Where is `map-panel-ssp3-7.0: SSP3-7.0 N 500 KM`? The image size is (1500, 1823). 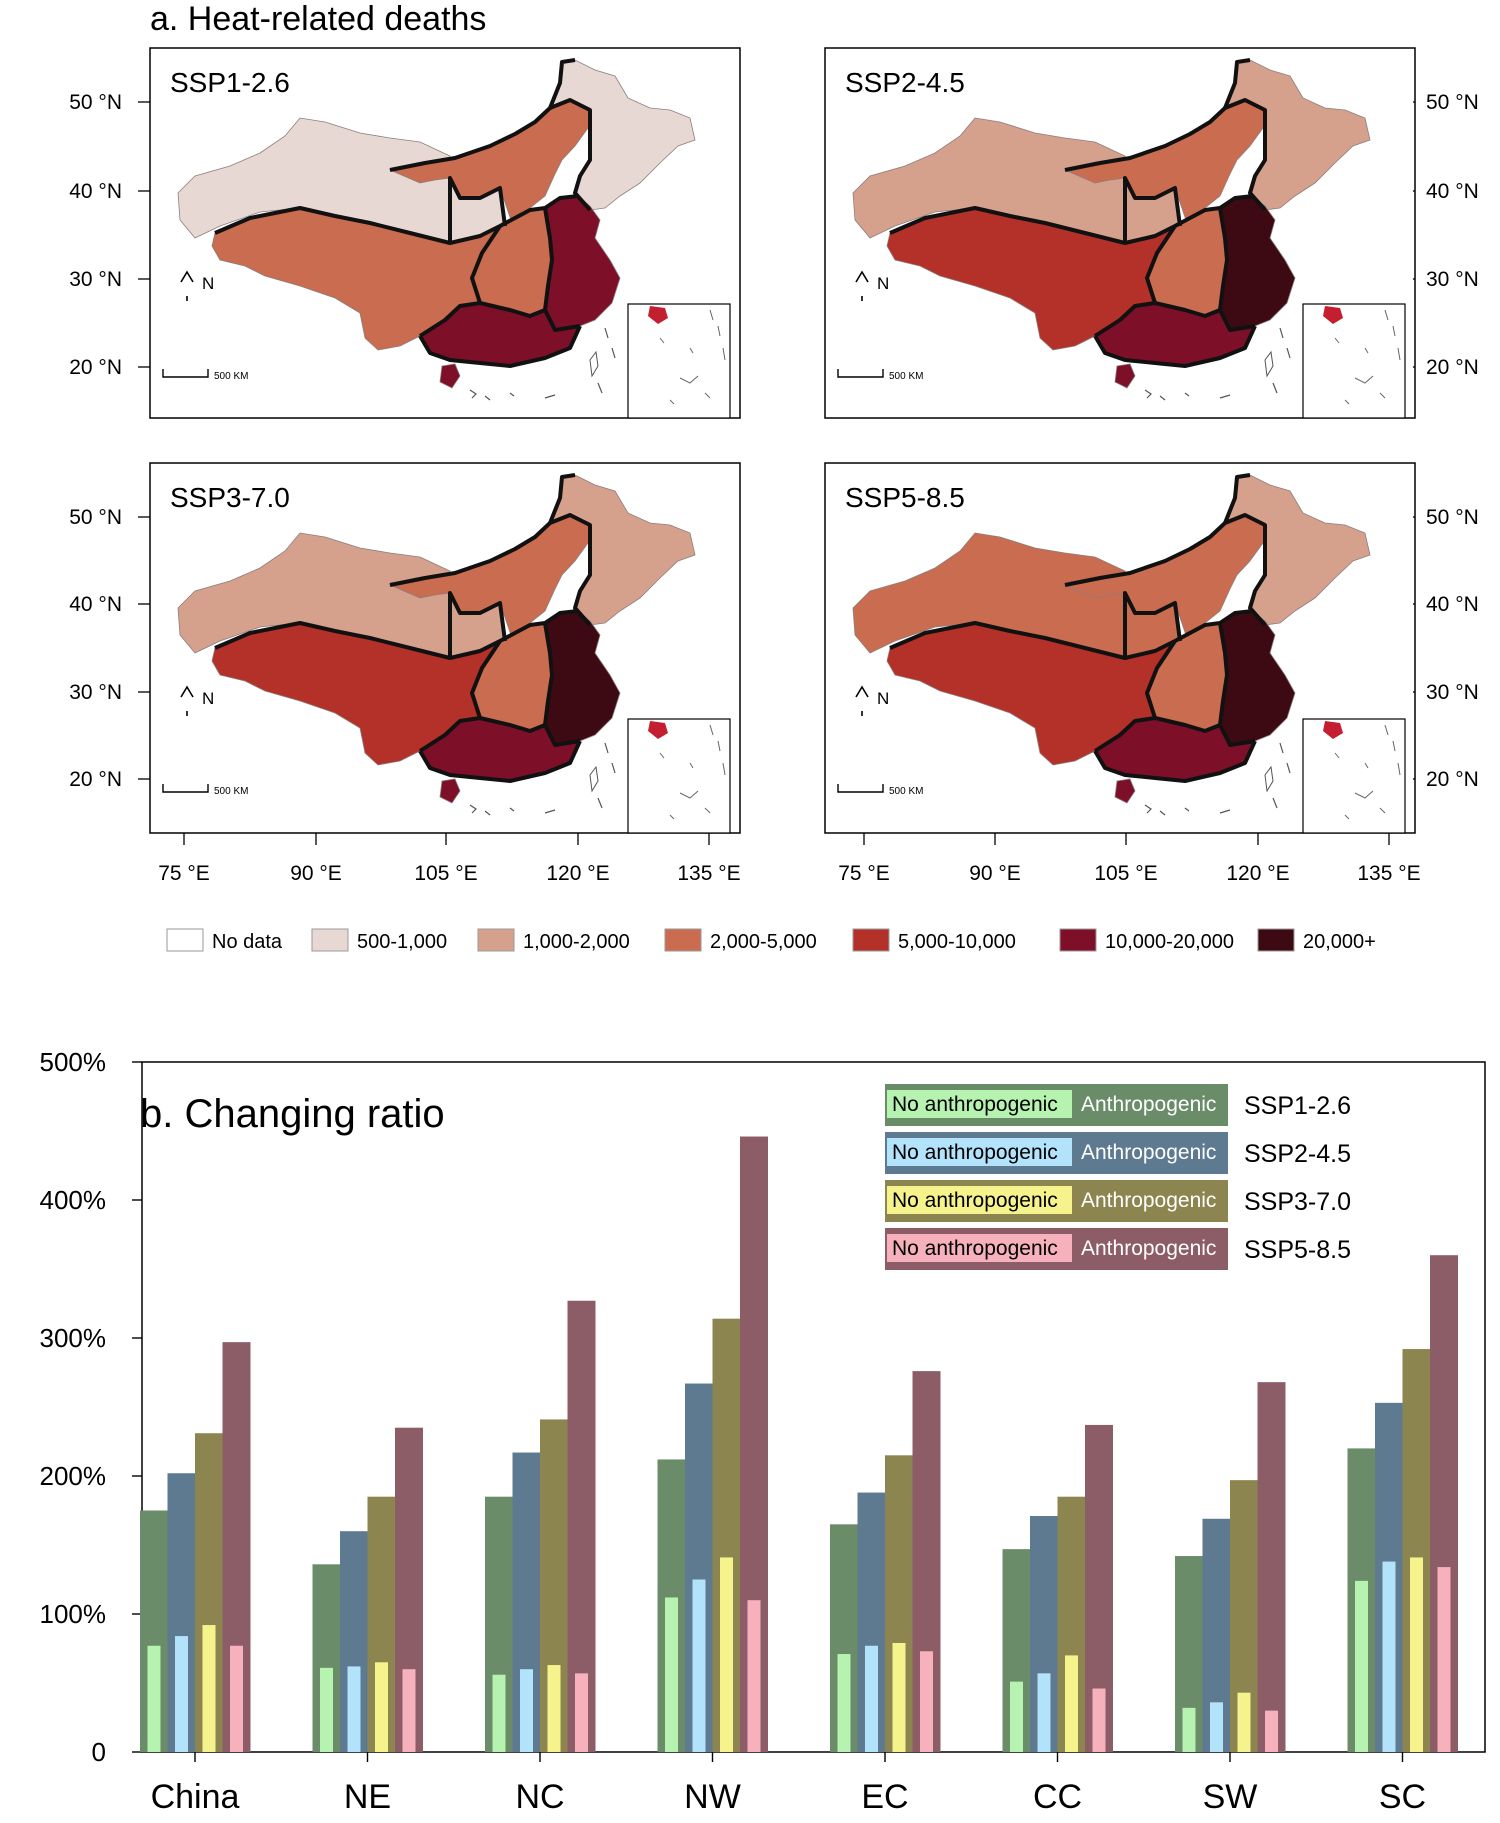
map-panel-ssp3-7.0: SSP3-7.0 N 500 KM is located at coordinates (445, 648).